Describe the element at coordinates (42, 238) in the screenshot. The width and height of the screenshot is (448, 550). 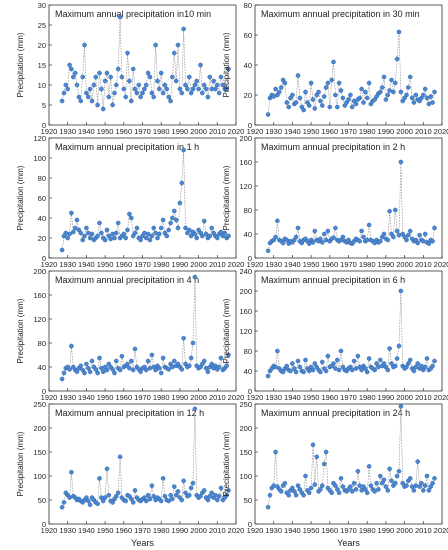
I see `y-tick-label: 20` at that location.